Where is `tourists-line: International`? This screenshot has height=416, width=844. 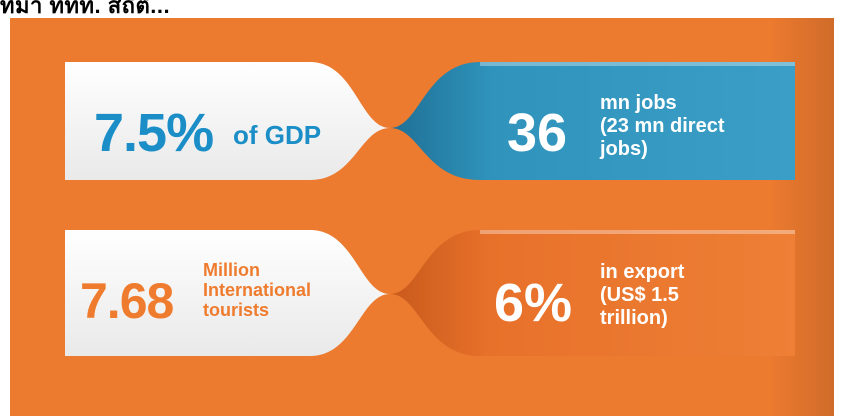
tourists-line: International is located at coordinates (257, 290).